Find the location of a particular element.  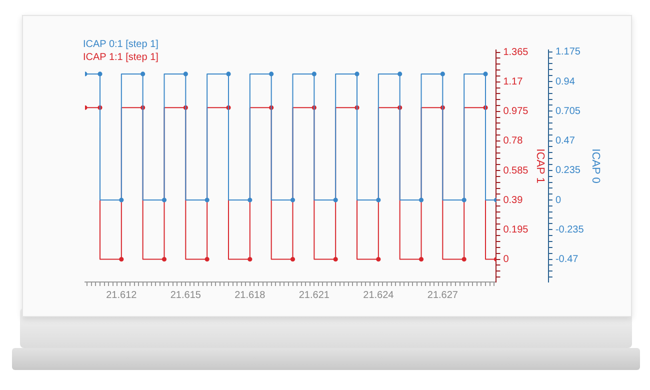

y-tick-label: 0.78 is located at coordinates (513, 141).